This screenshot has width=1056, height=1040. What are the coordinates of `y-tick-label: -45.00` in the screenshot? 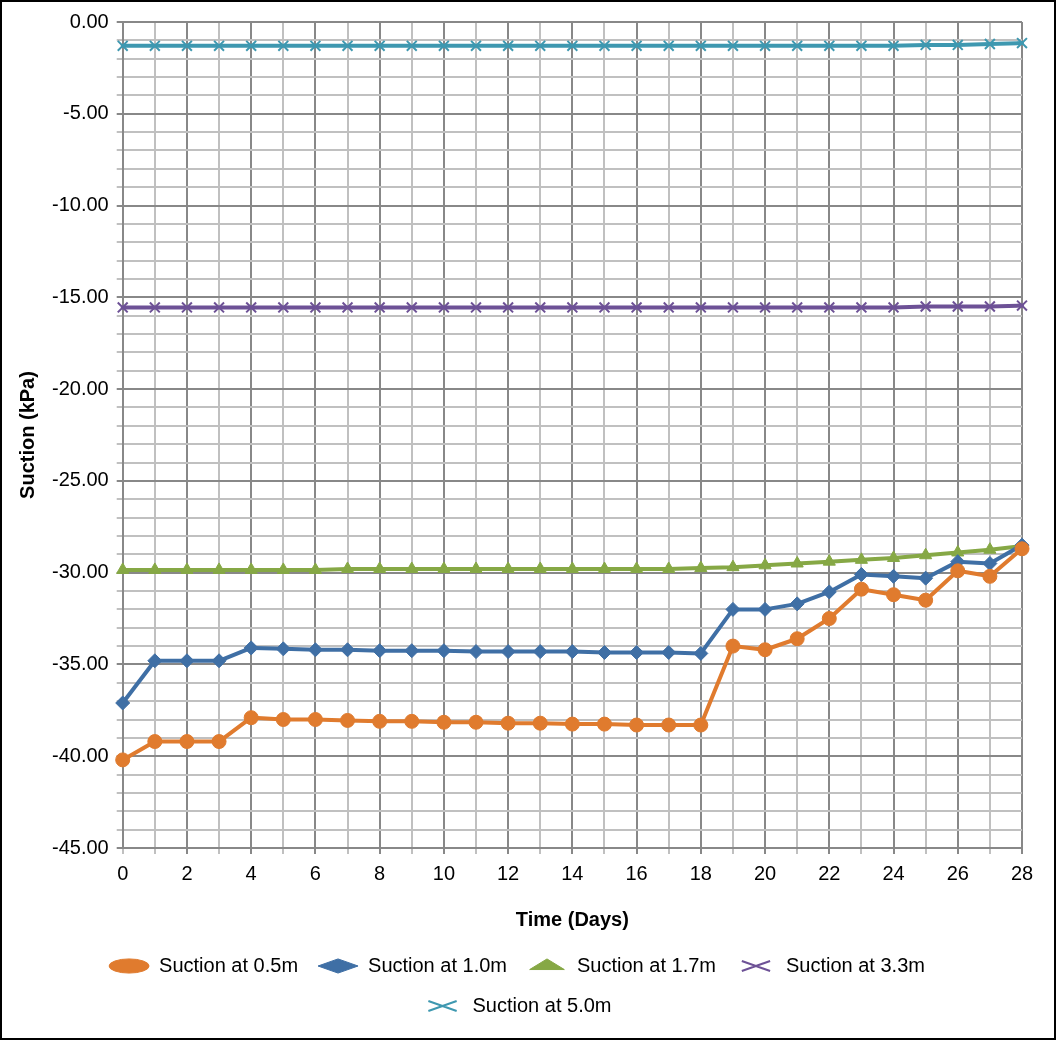 It's located at (80, 846).